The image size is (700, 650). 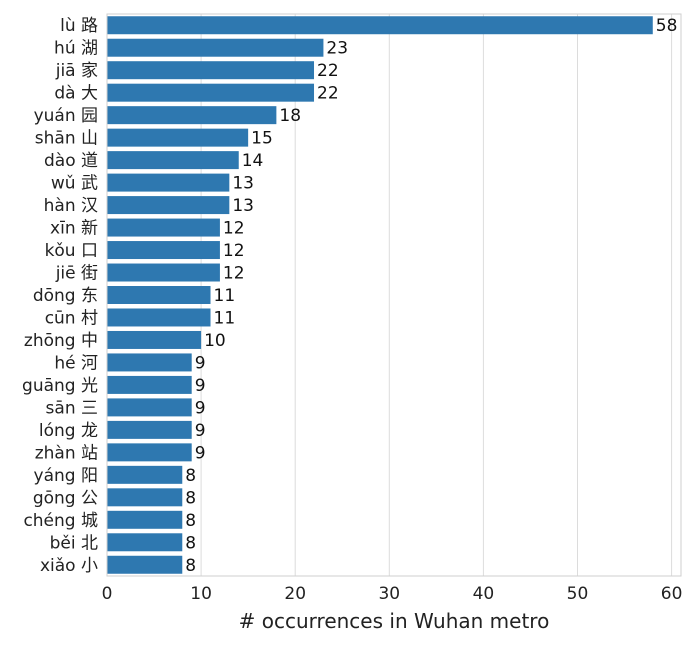 What do you see at coordinates (66, 453) in the screenshot?
I see `y-tick-label: zhàn 站` at bounding box center [66, 453].